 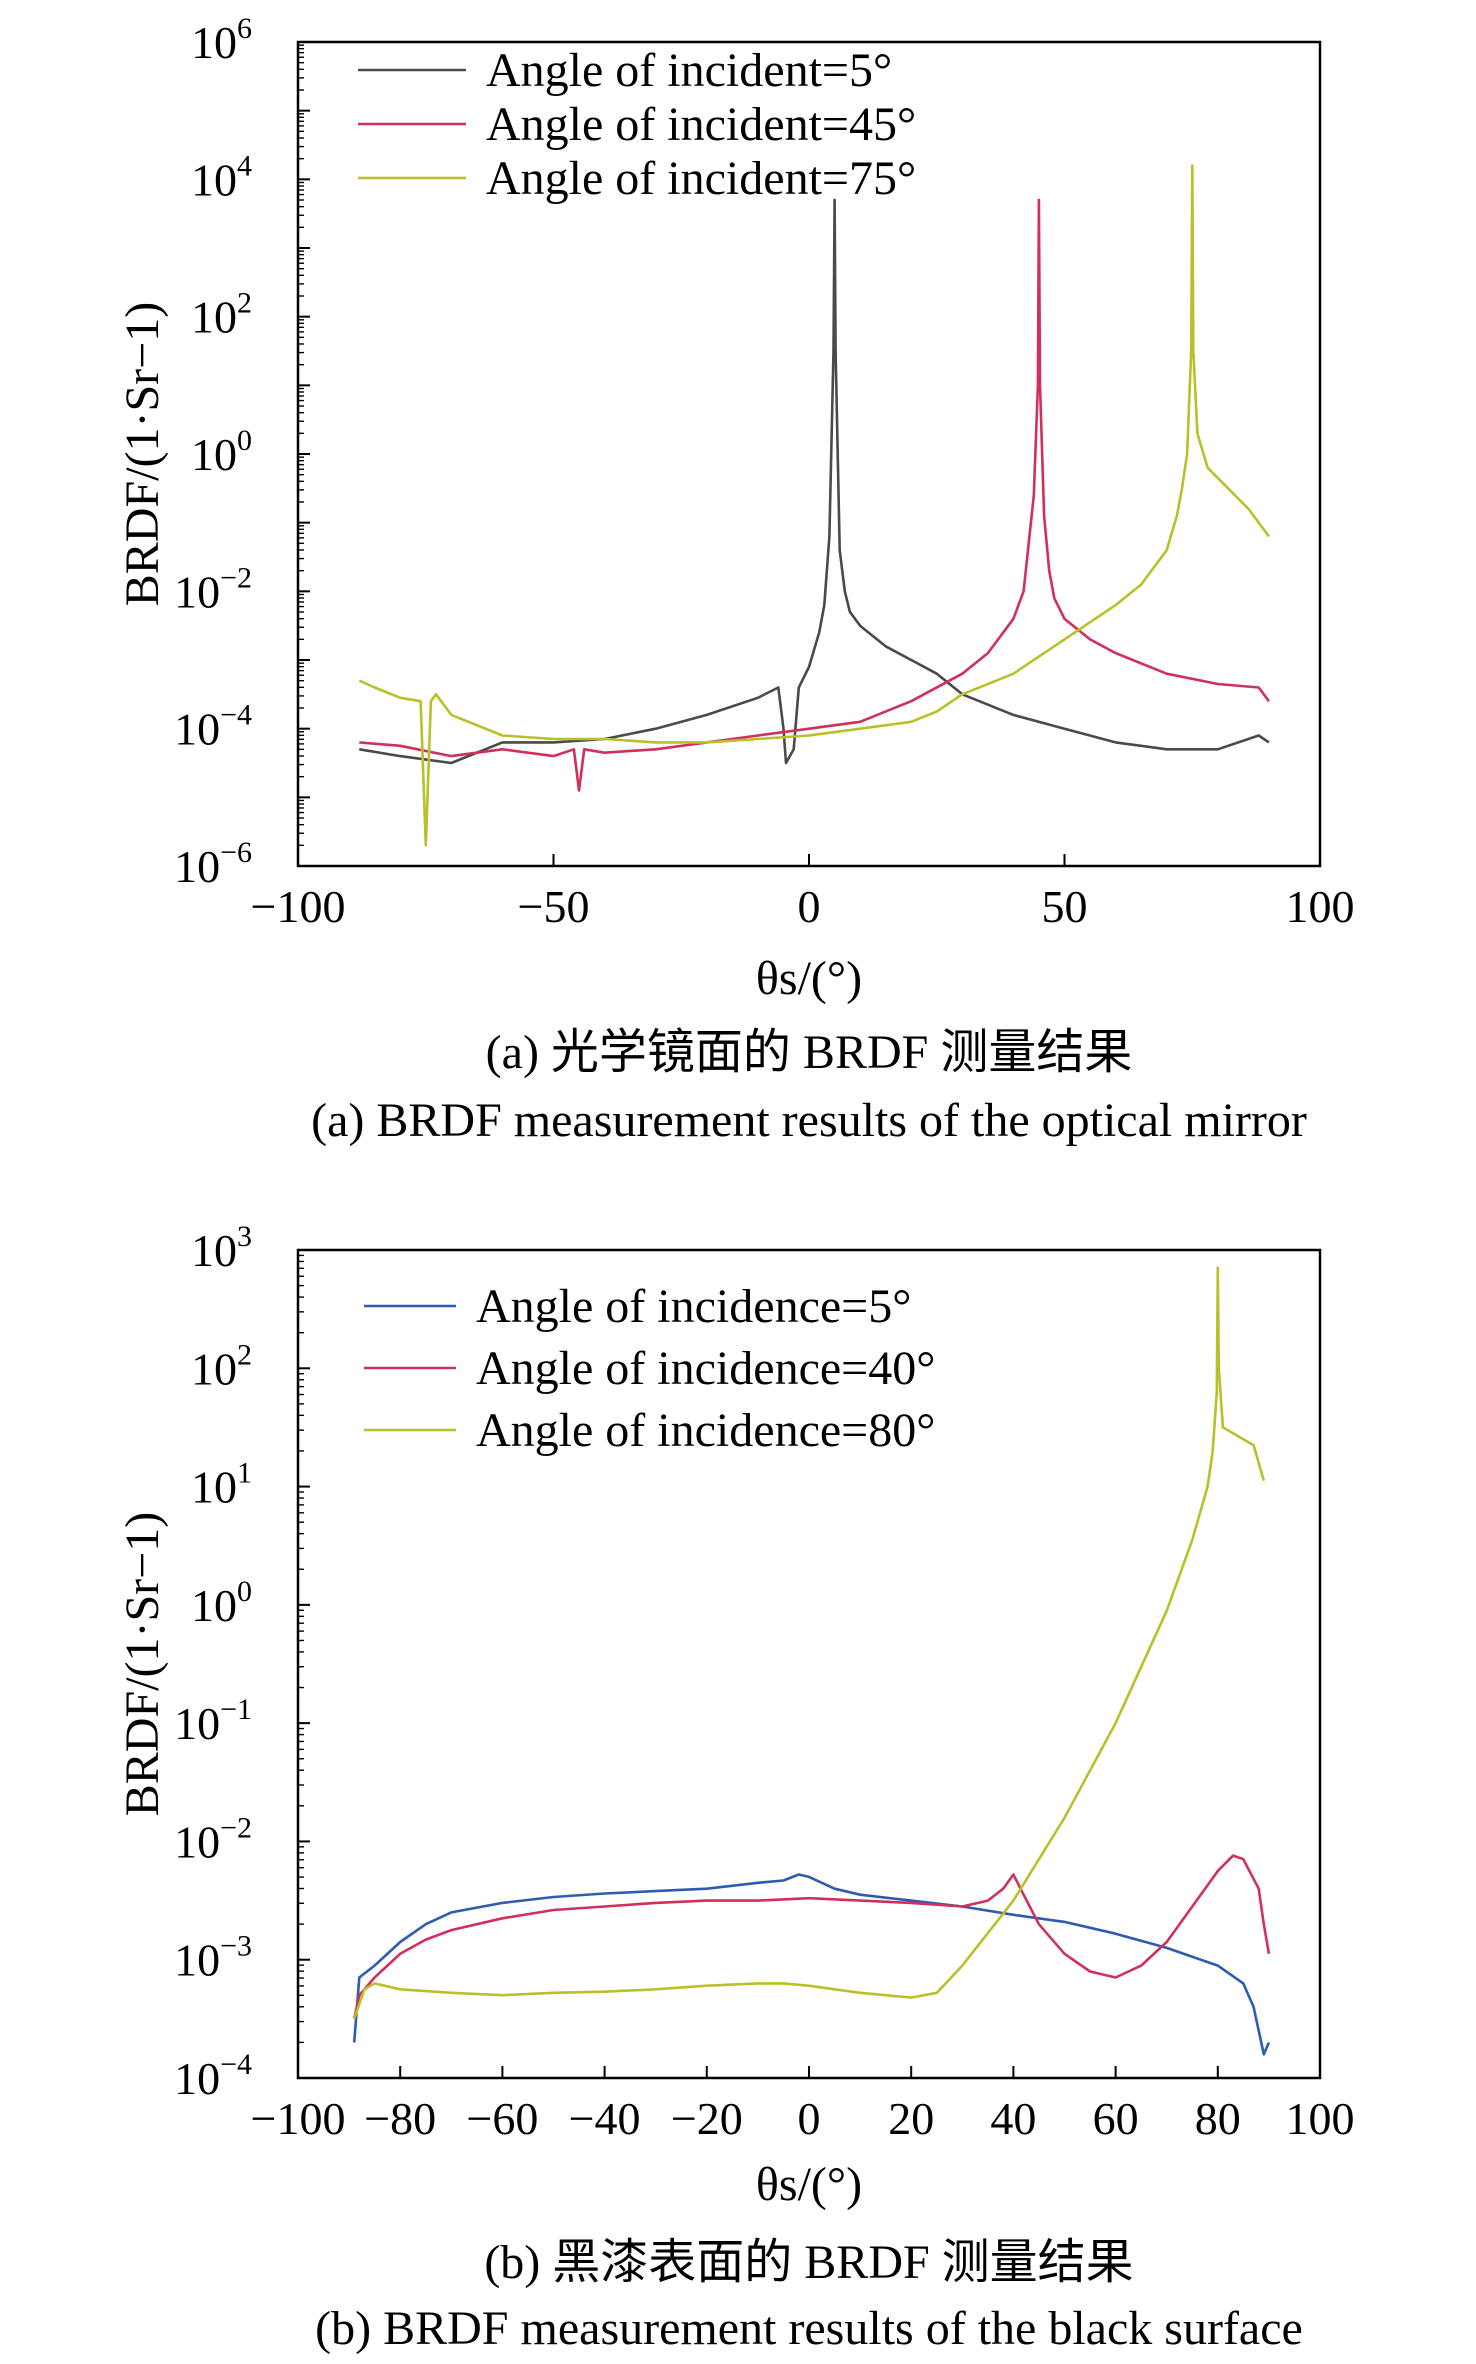 I want to click on panel-a-x-ticks: −100 −50 0 50 100, so click(x=803, y=893).